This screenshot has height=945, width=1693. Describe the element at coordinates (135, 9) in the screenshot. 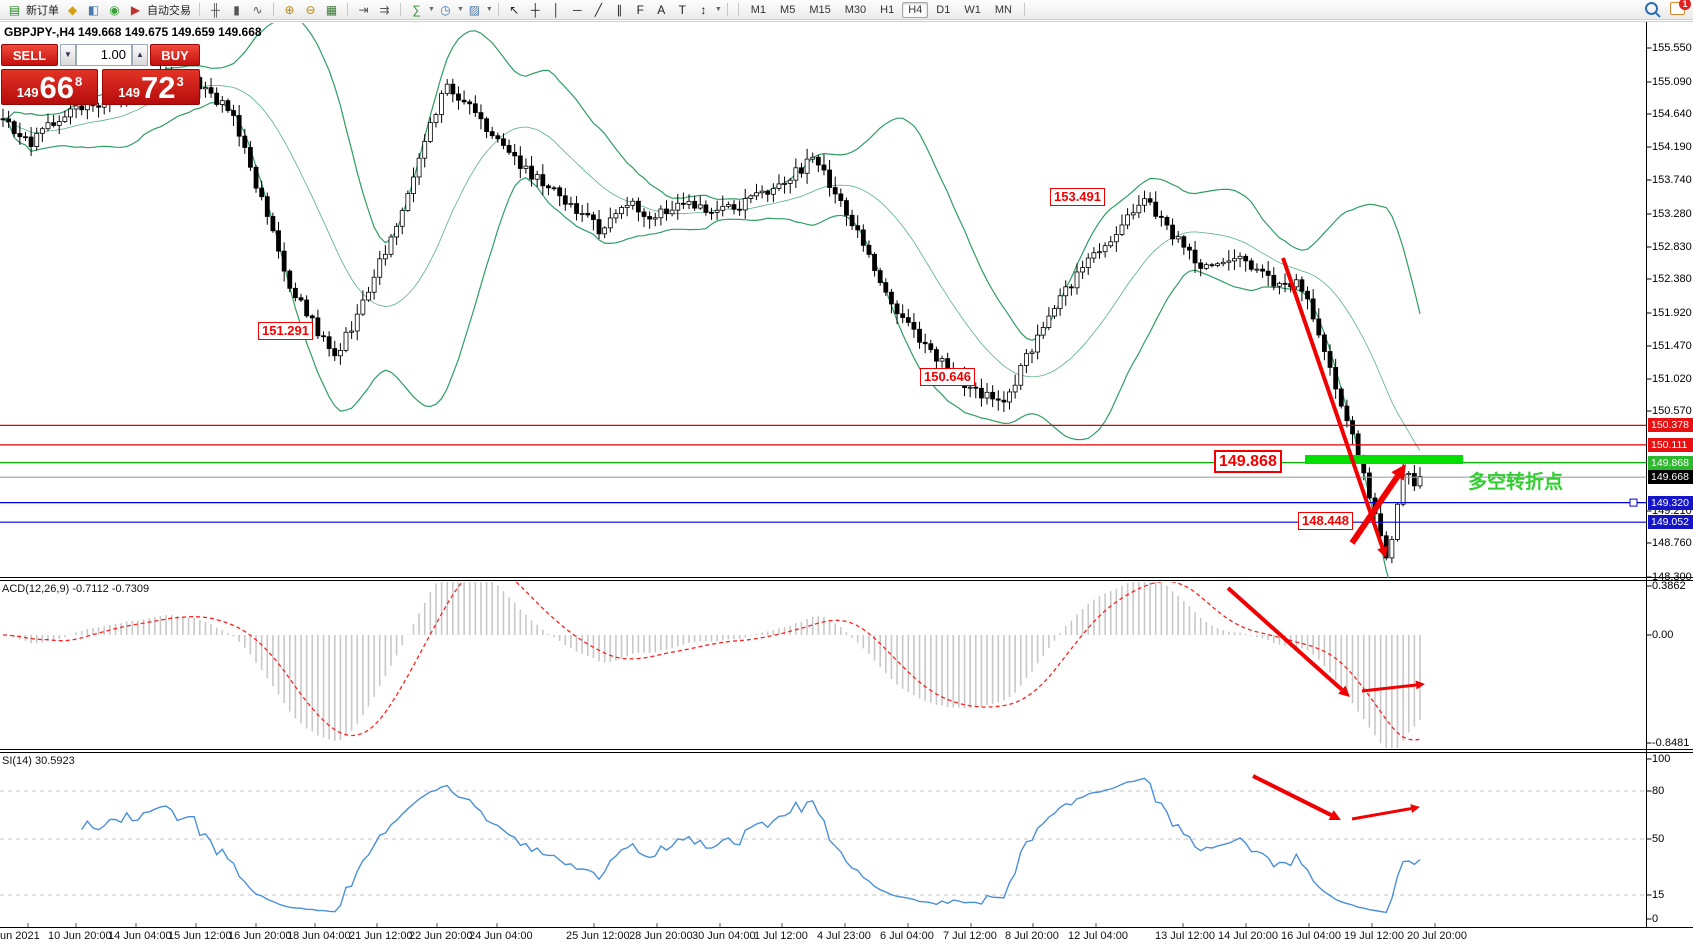

I see `autotrading-button: ▶` at that location.